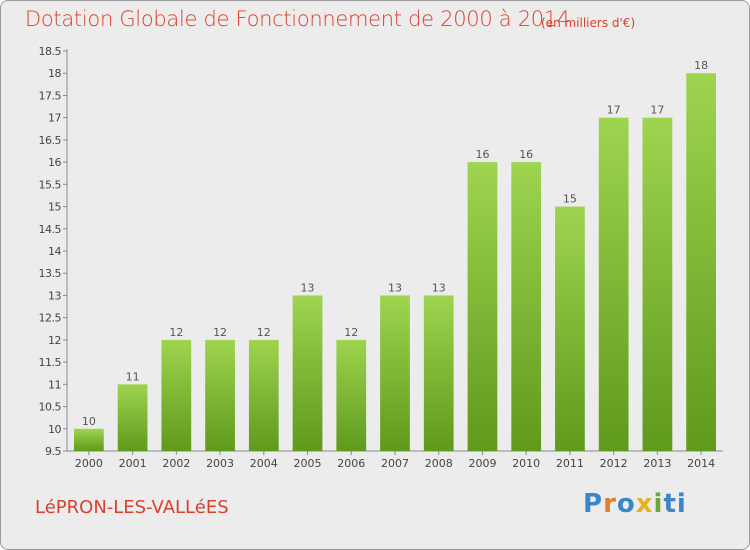 The width and height of the screenshot is (750, 550). I want to click on x-tick-label: 2001, so click(133, 463).